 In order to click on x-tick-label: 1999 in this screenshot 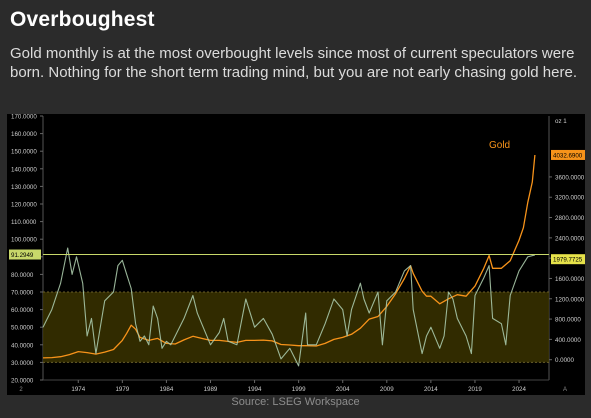, I will do `click(299, 389)`.